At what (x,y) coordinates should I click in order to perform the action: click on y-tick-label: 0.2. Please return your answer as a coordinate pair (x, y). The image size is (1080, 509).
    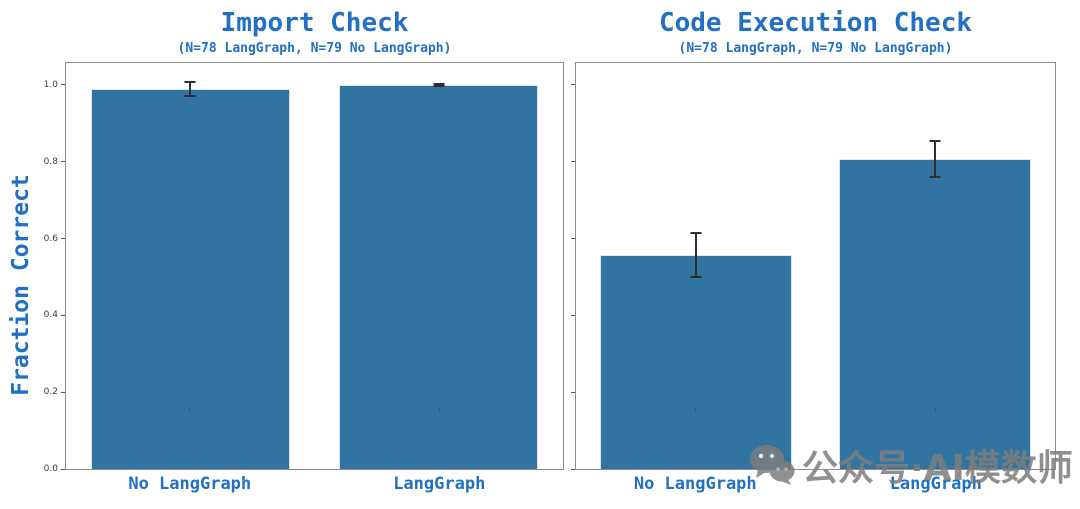
    Looking at the image, I should click on (50, 392).